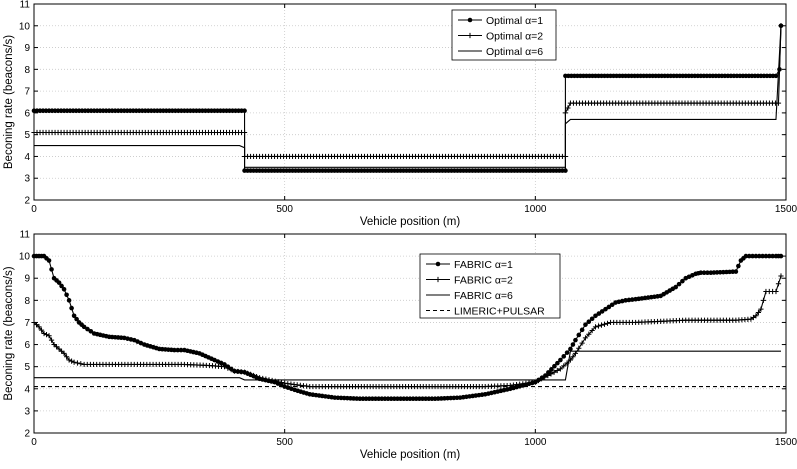 The image size is (797, 469). I want to click on legend-label: Optimal α=1, so click(514, 21).